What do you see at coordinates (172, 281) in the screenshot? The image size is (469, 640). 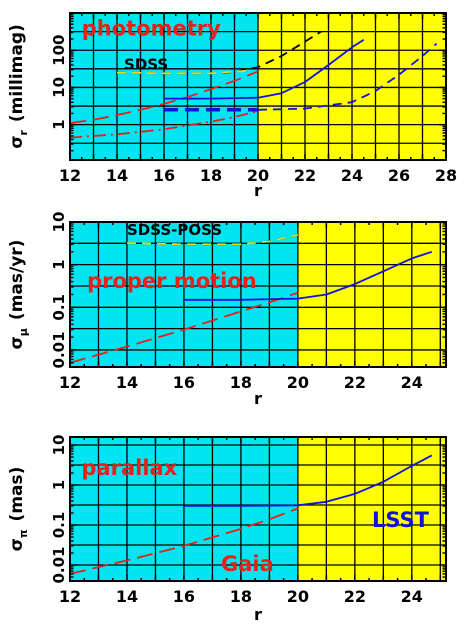 I see `annotation-proper-motion: proper motion` at bounding box center [172, 281].